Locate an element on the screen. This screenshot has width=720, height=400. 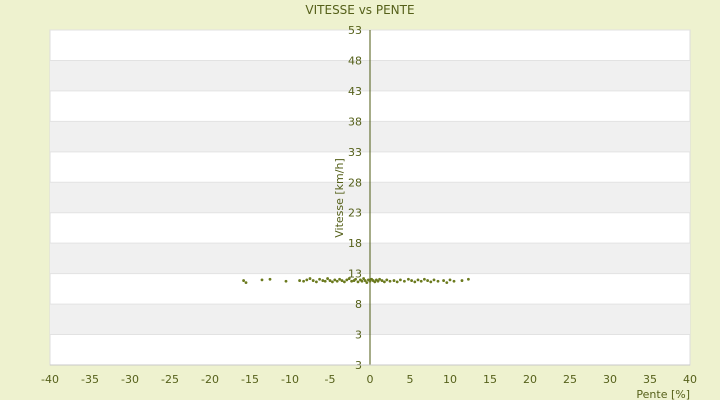
y-tick-label: 13 is located at coordinates (355, 274).